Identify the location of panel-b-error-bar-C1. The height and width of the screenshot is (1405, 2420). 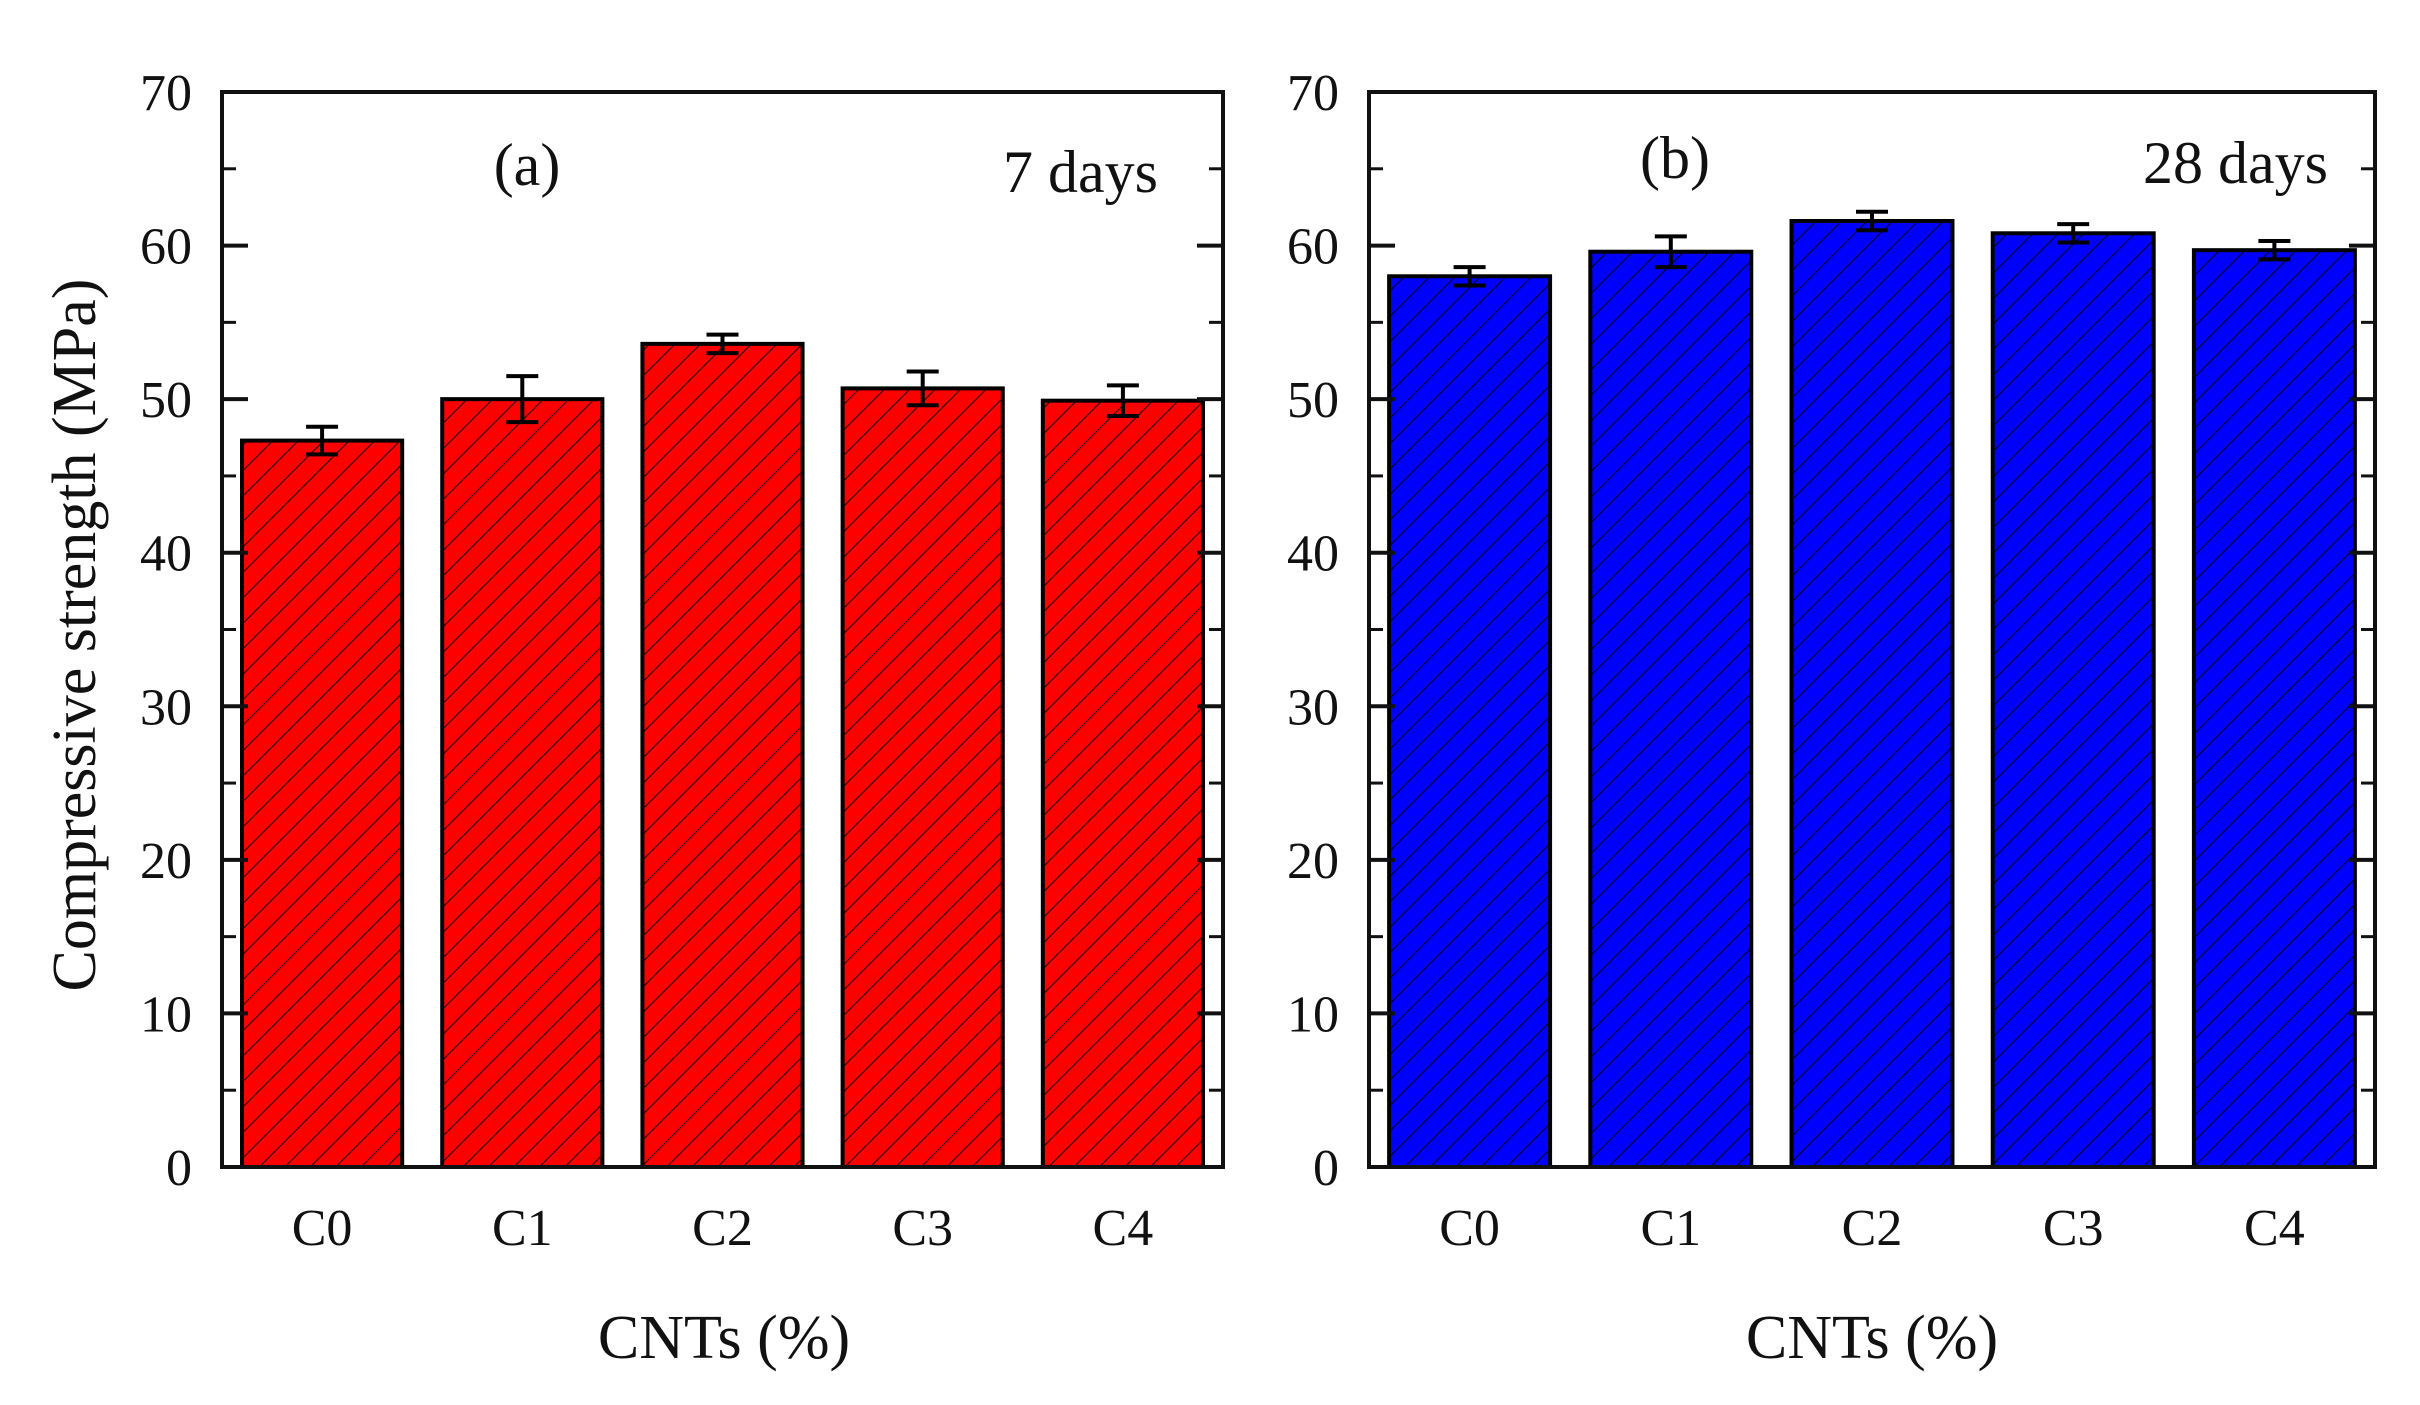
(1670, 252).